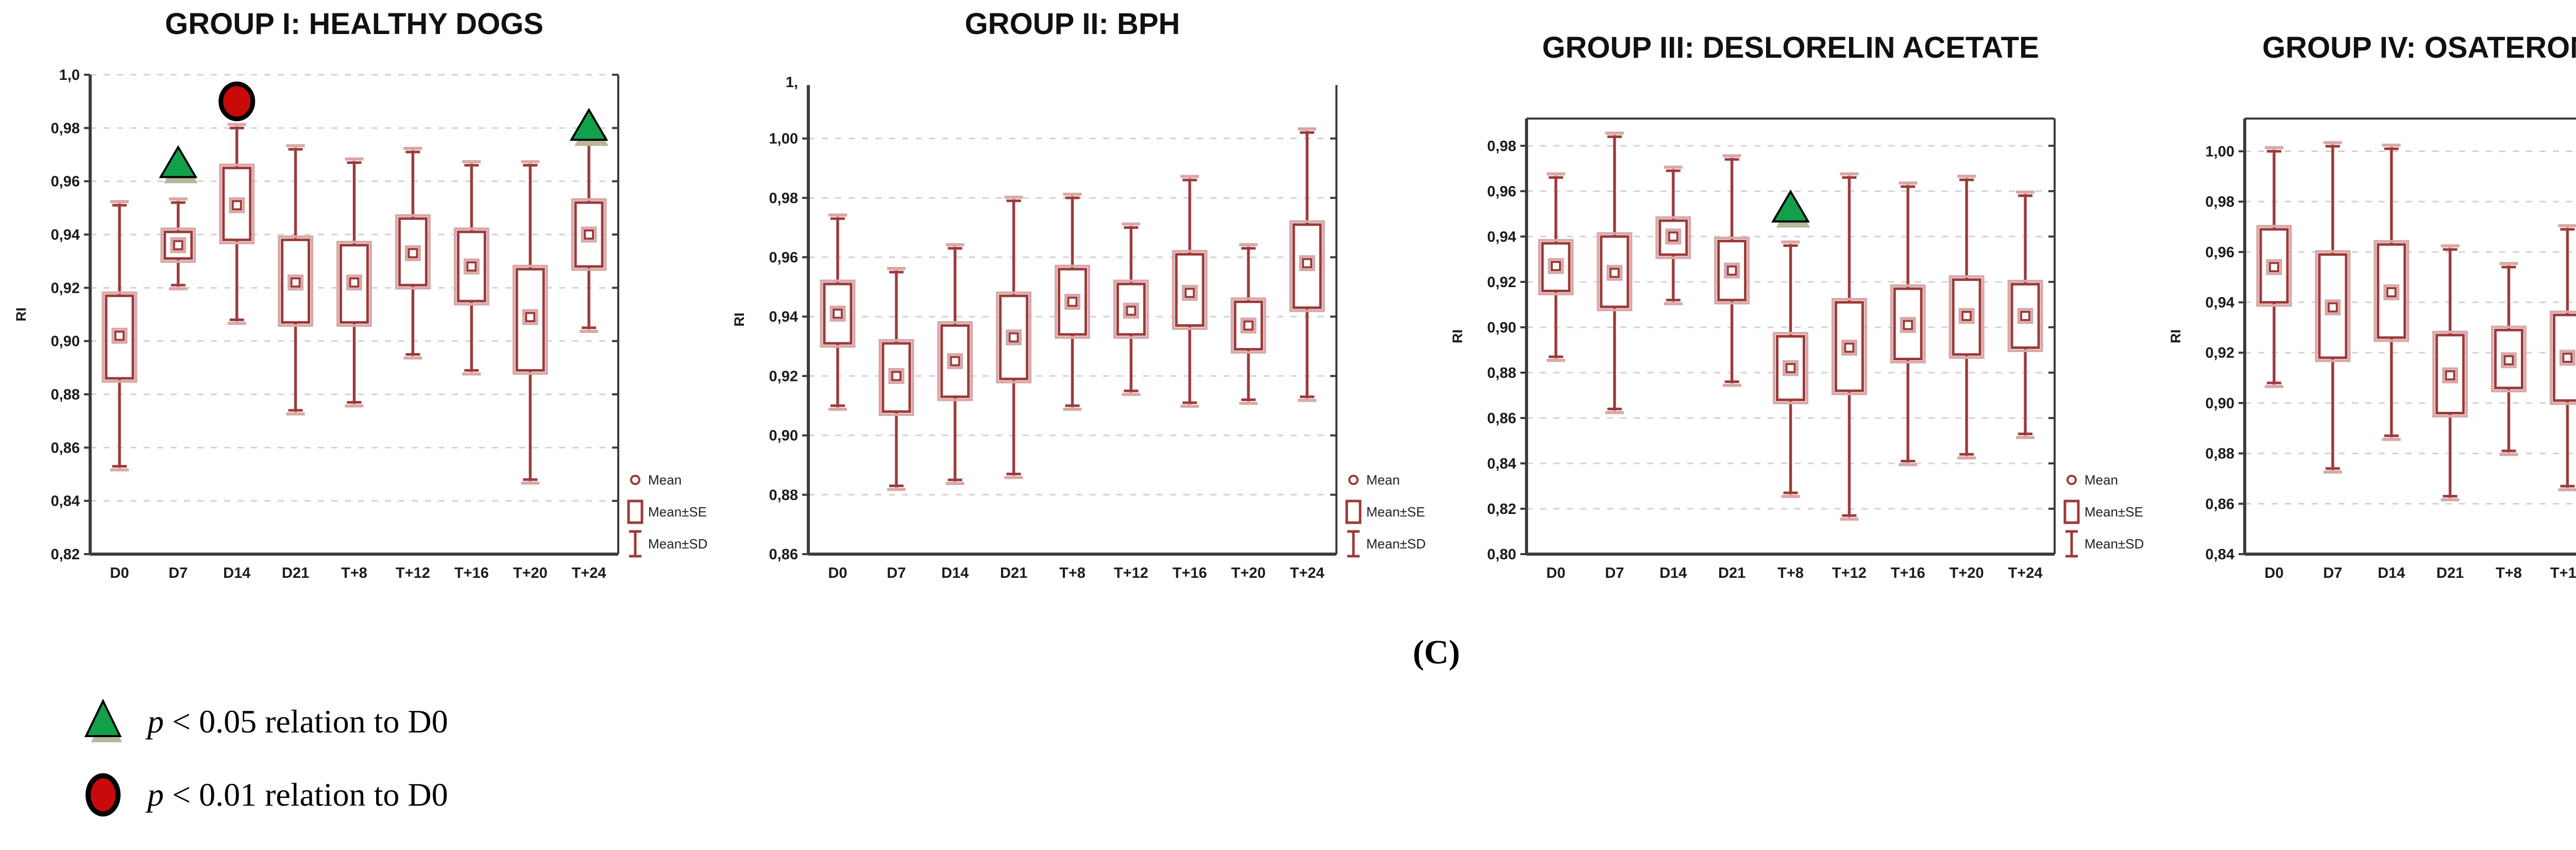  What do you see at coordinates (1072, 24) in the screenshot?
I see `chart-title: GROUP II: BPH` at bounding box center [1072, 24].